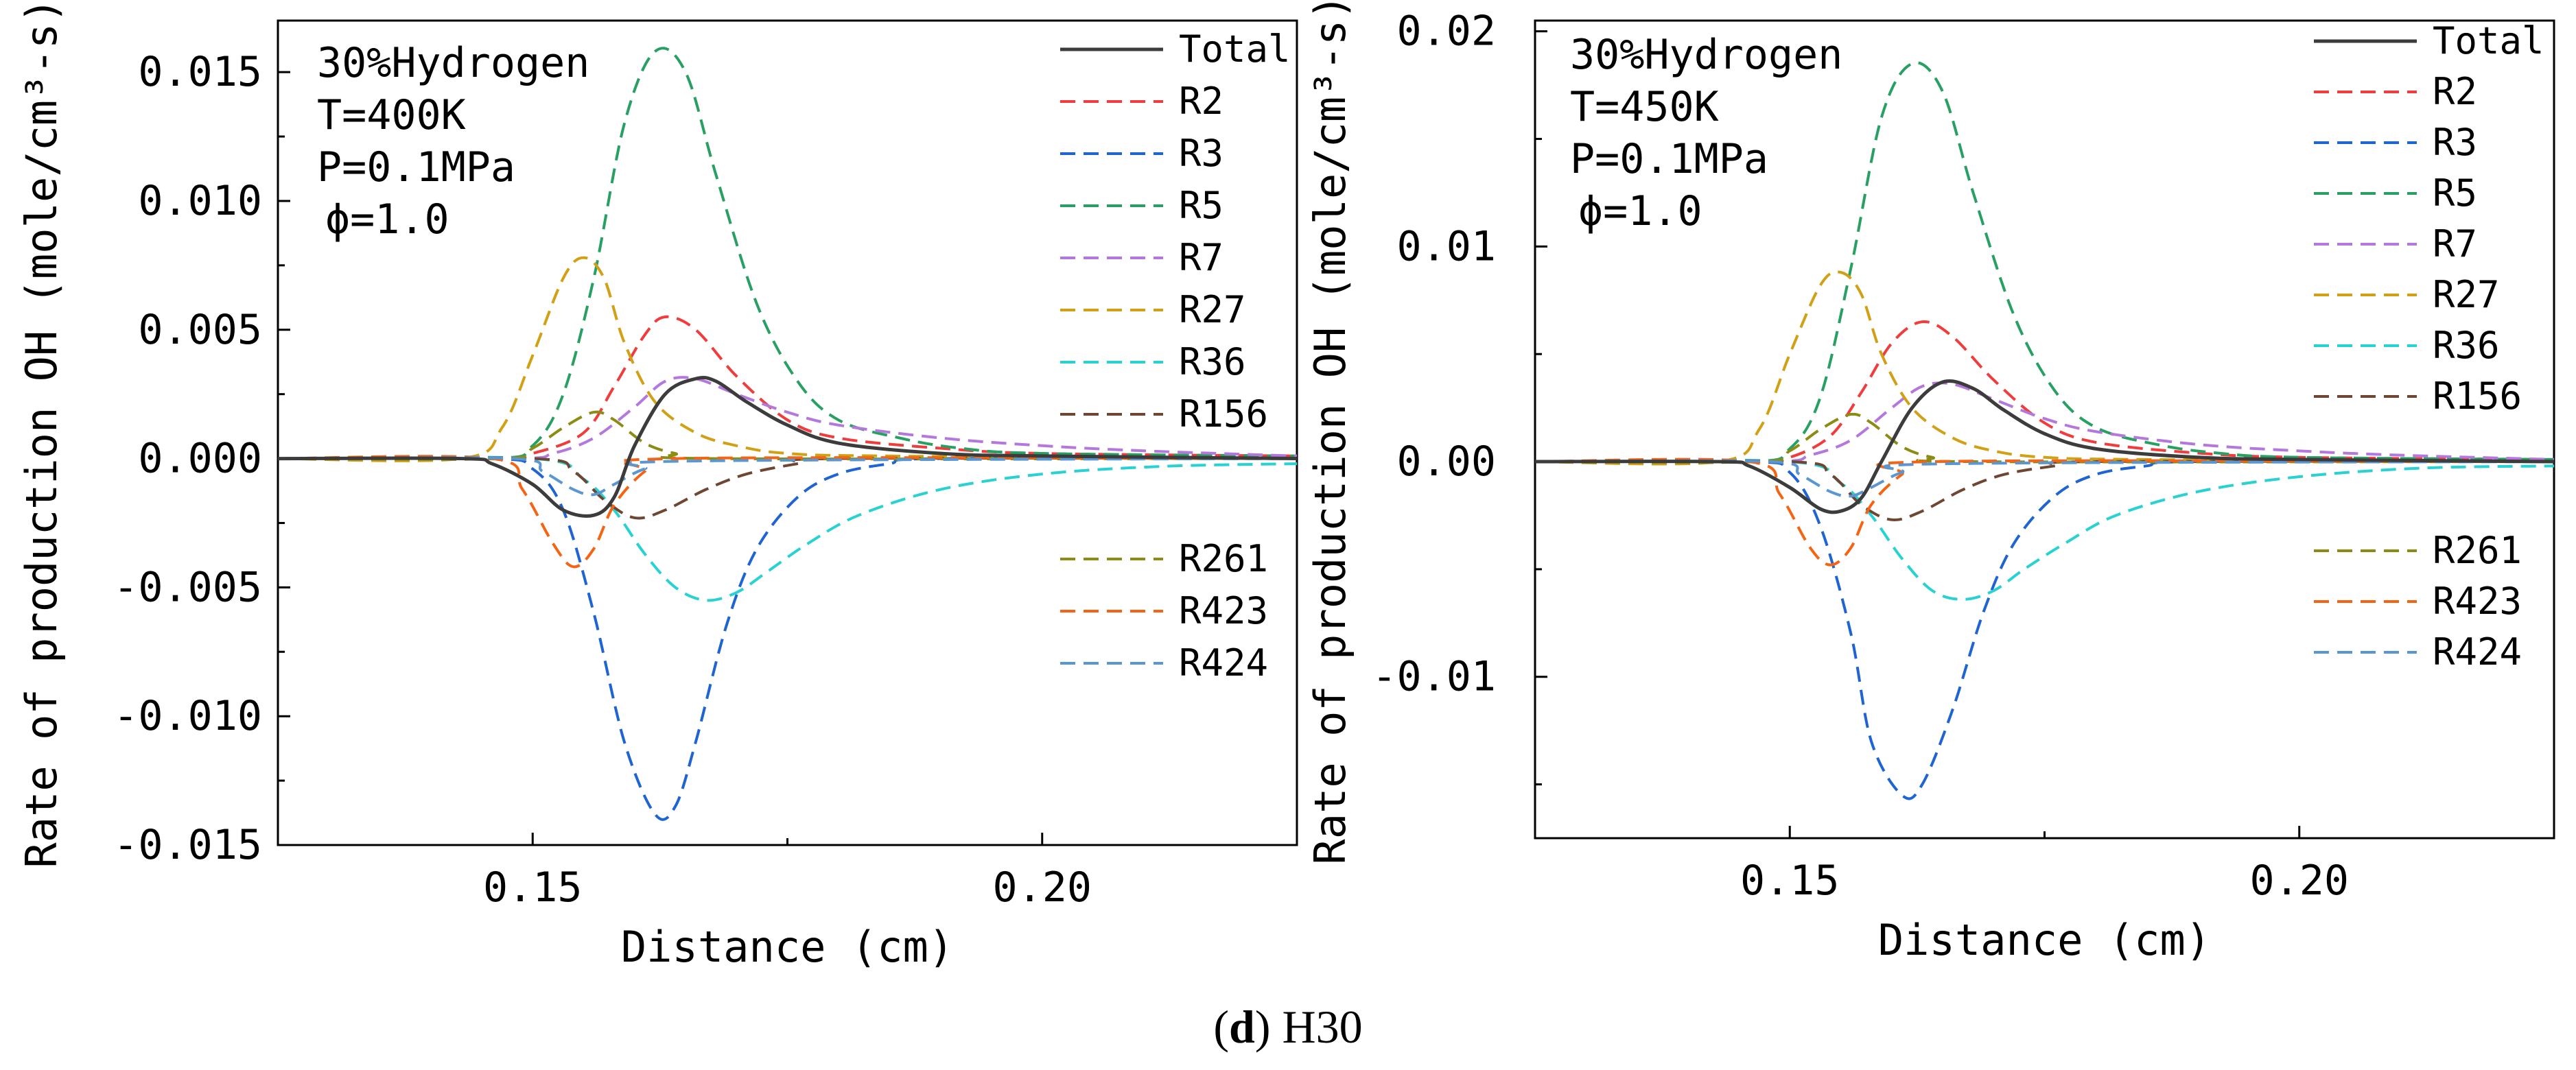  I want to click on y-tick-label: -0.005, so click(187, 587).